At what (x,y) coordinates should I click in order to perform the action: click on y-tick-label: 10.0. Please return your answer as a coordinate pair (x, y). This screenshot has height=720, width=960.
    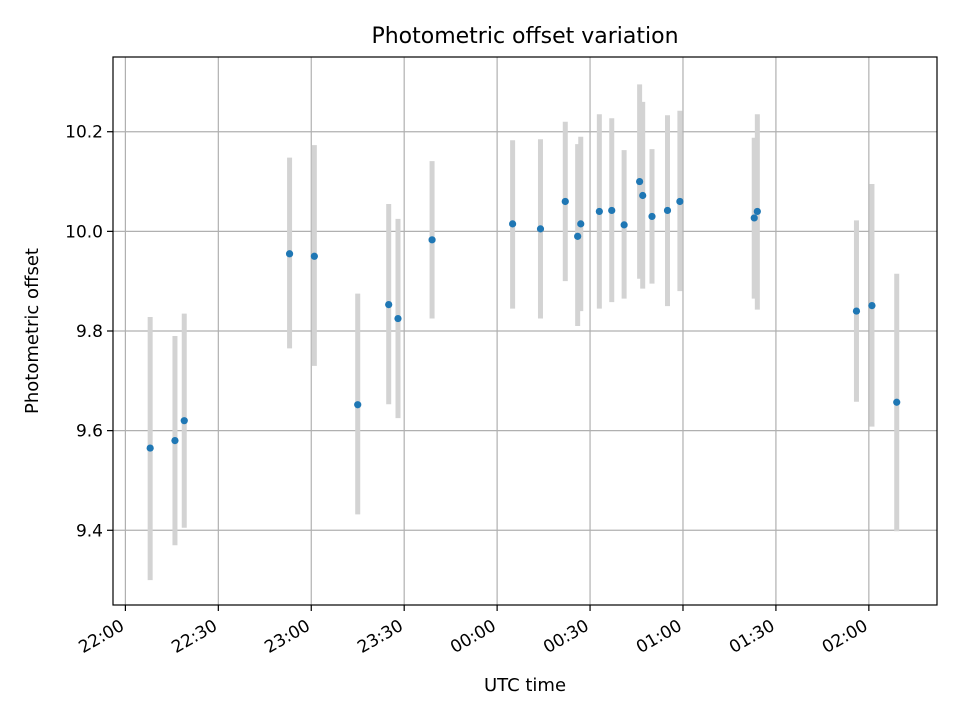
    Looking at the image, I should click on (84, 232).